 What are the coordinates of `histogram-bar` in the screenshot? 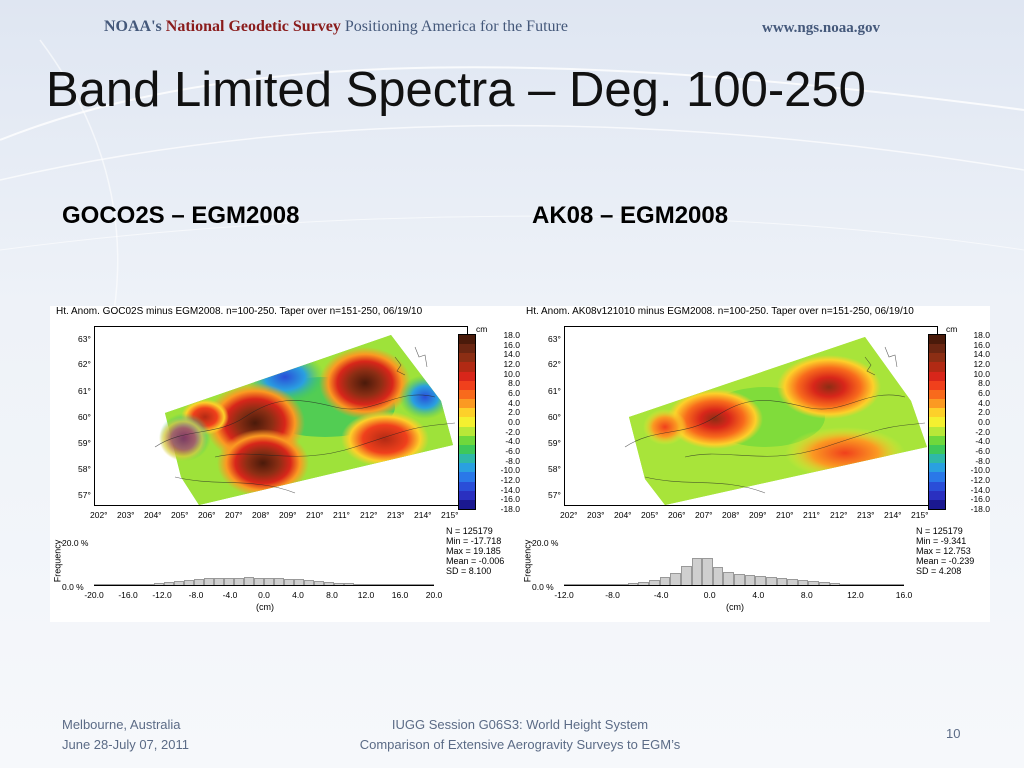 It's located at (697, 572).